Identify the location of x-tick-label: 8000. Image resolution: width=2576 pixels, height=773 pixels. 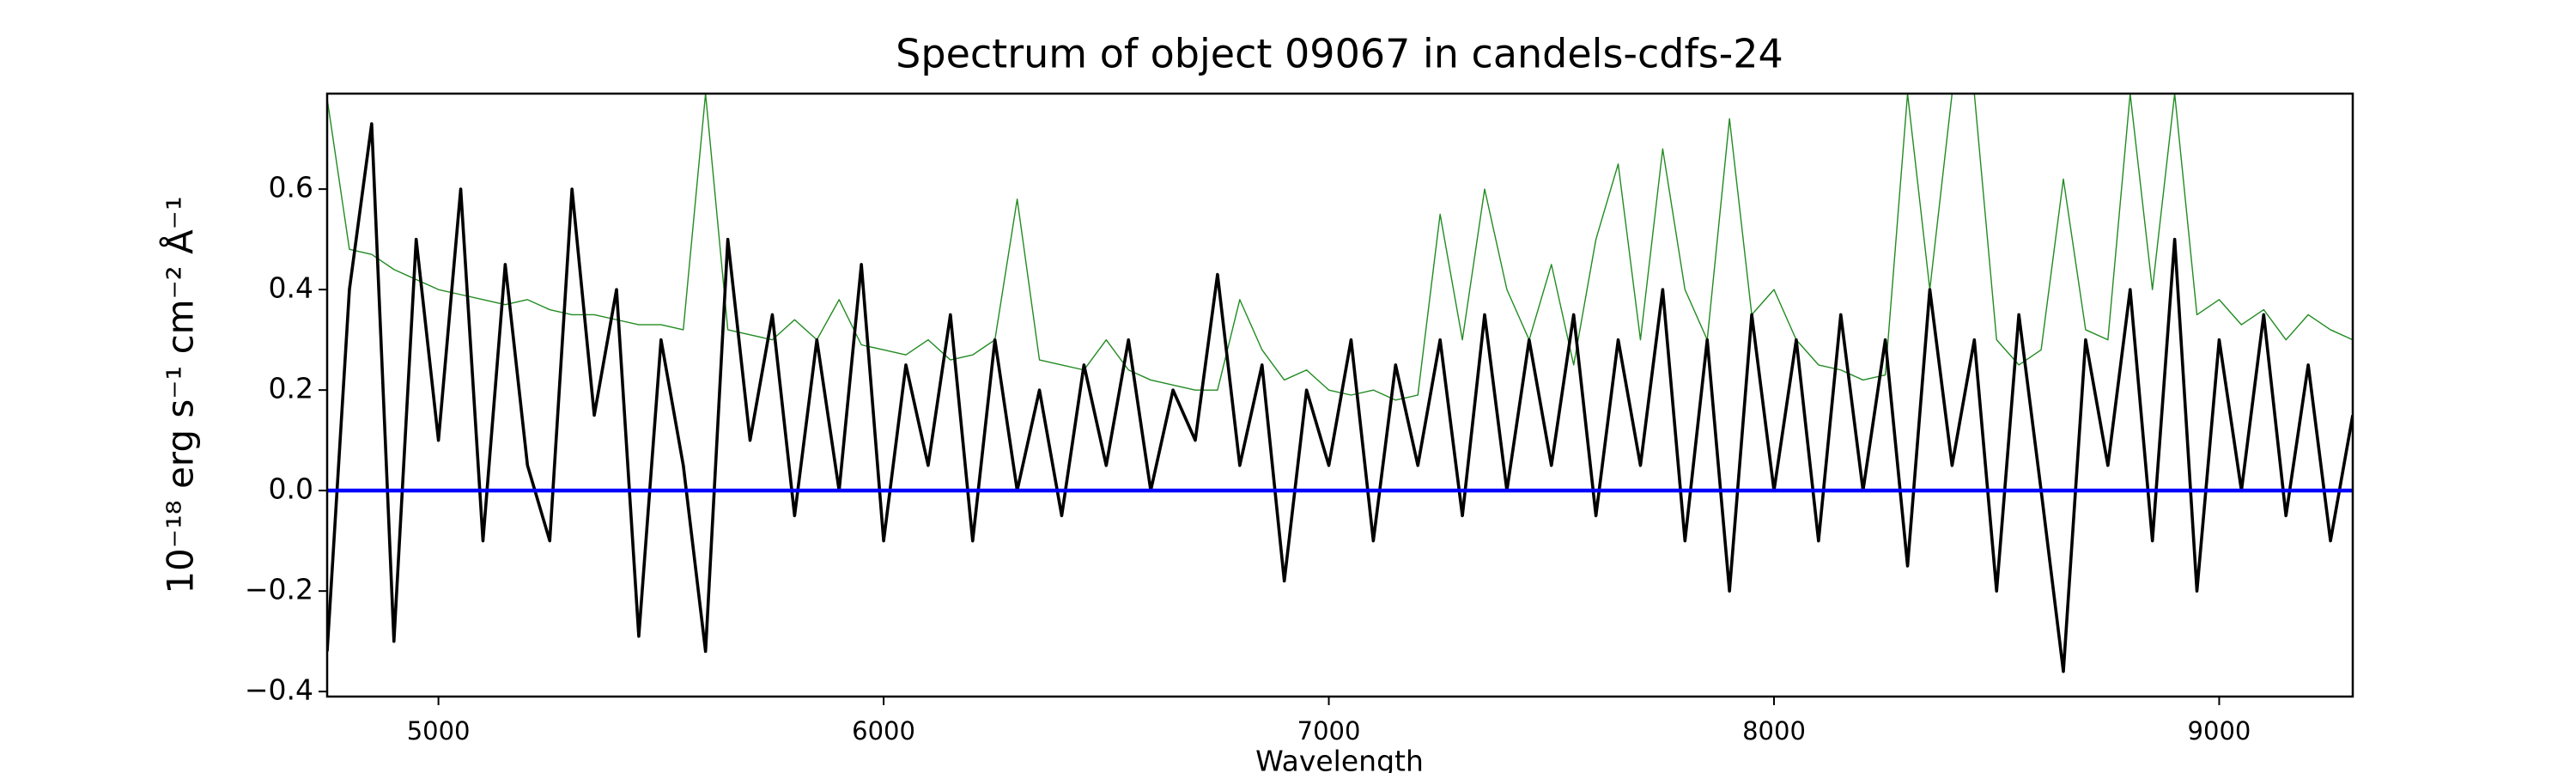
(1774, 731).